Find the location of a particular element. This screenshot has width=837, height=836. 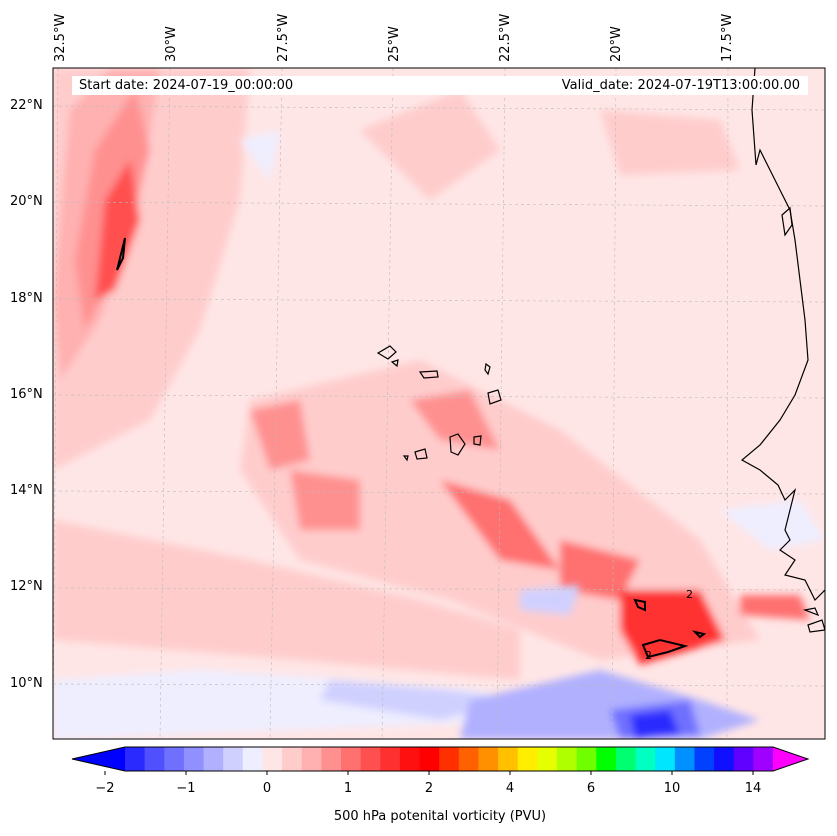

colorbar-extend-min is located at coordinates (98, 759).